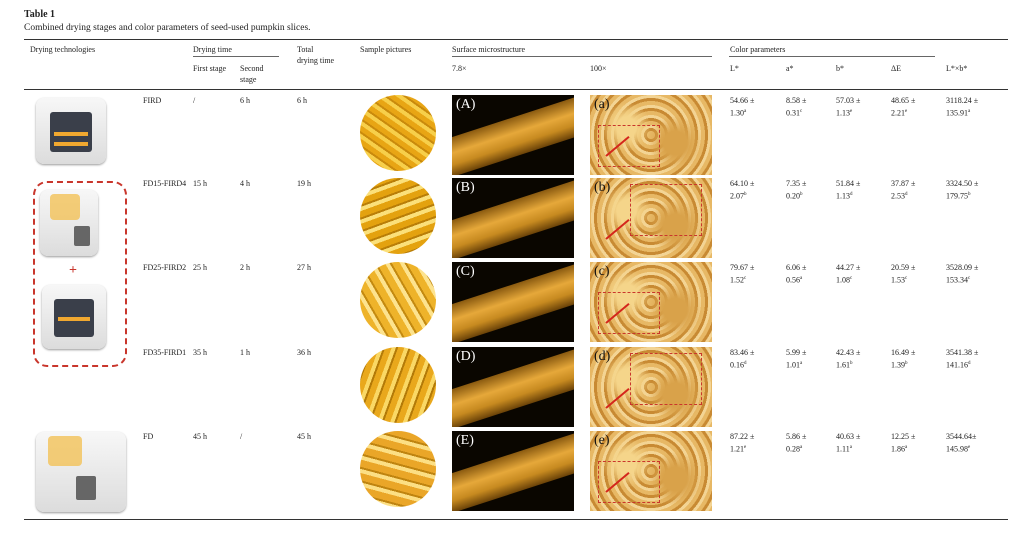  I want to click on header-drying-technologies: Drying technologies, so click(63, 49).